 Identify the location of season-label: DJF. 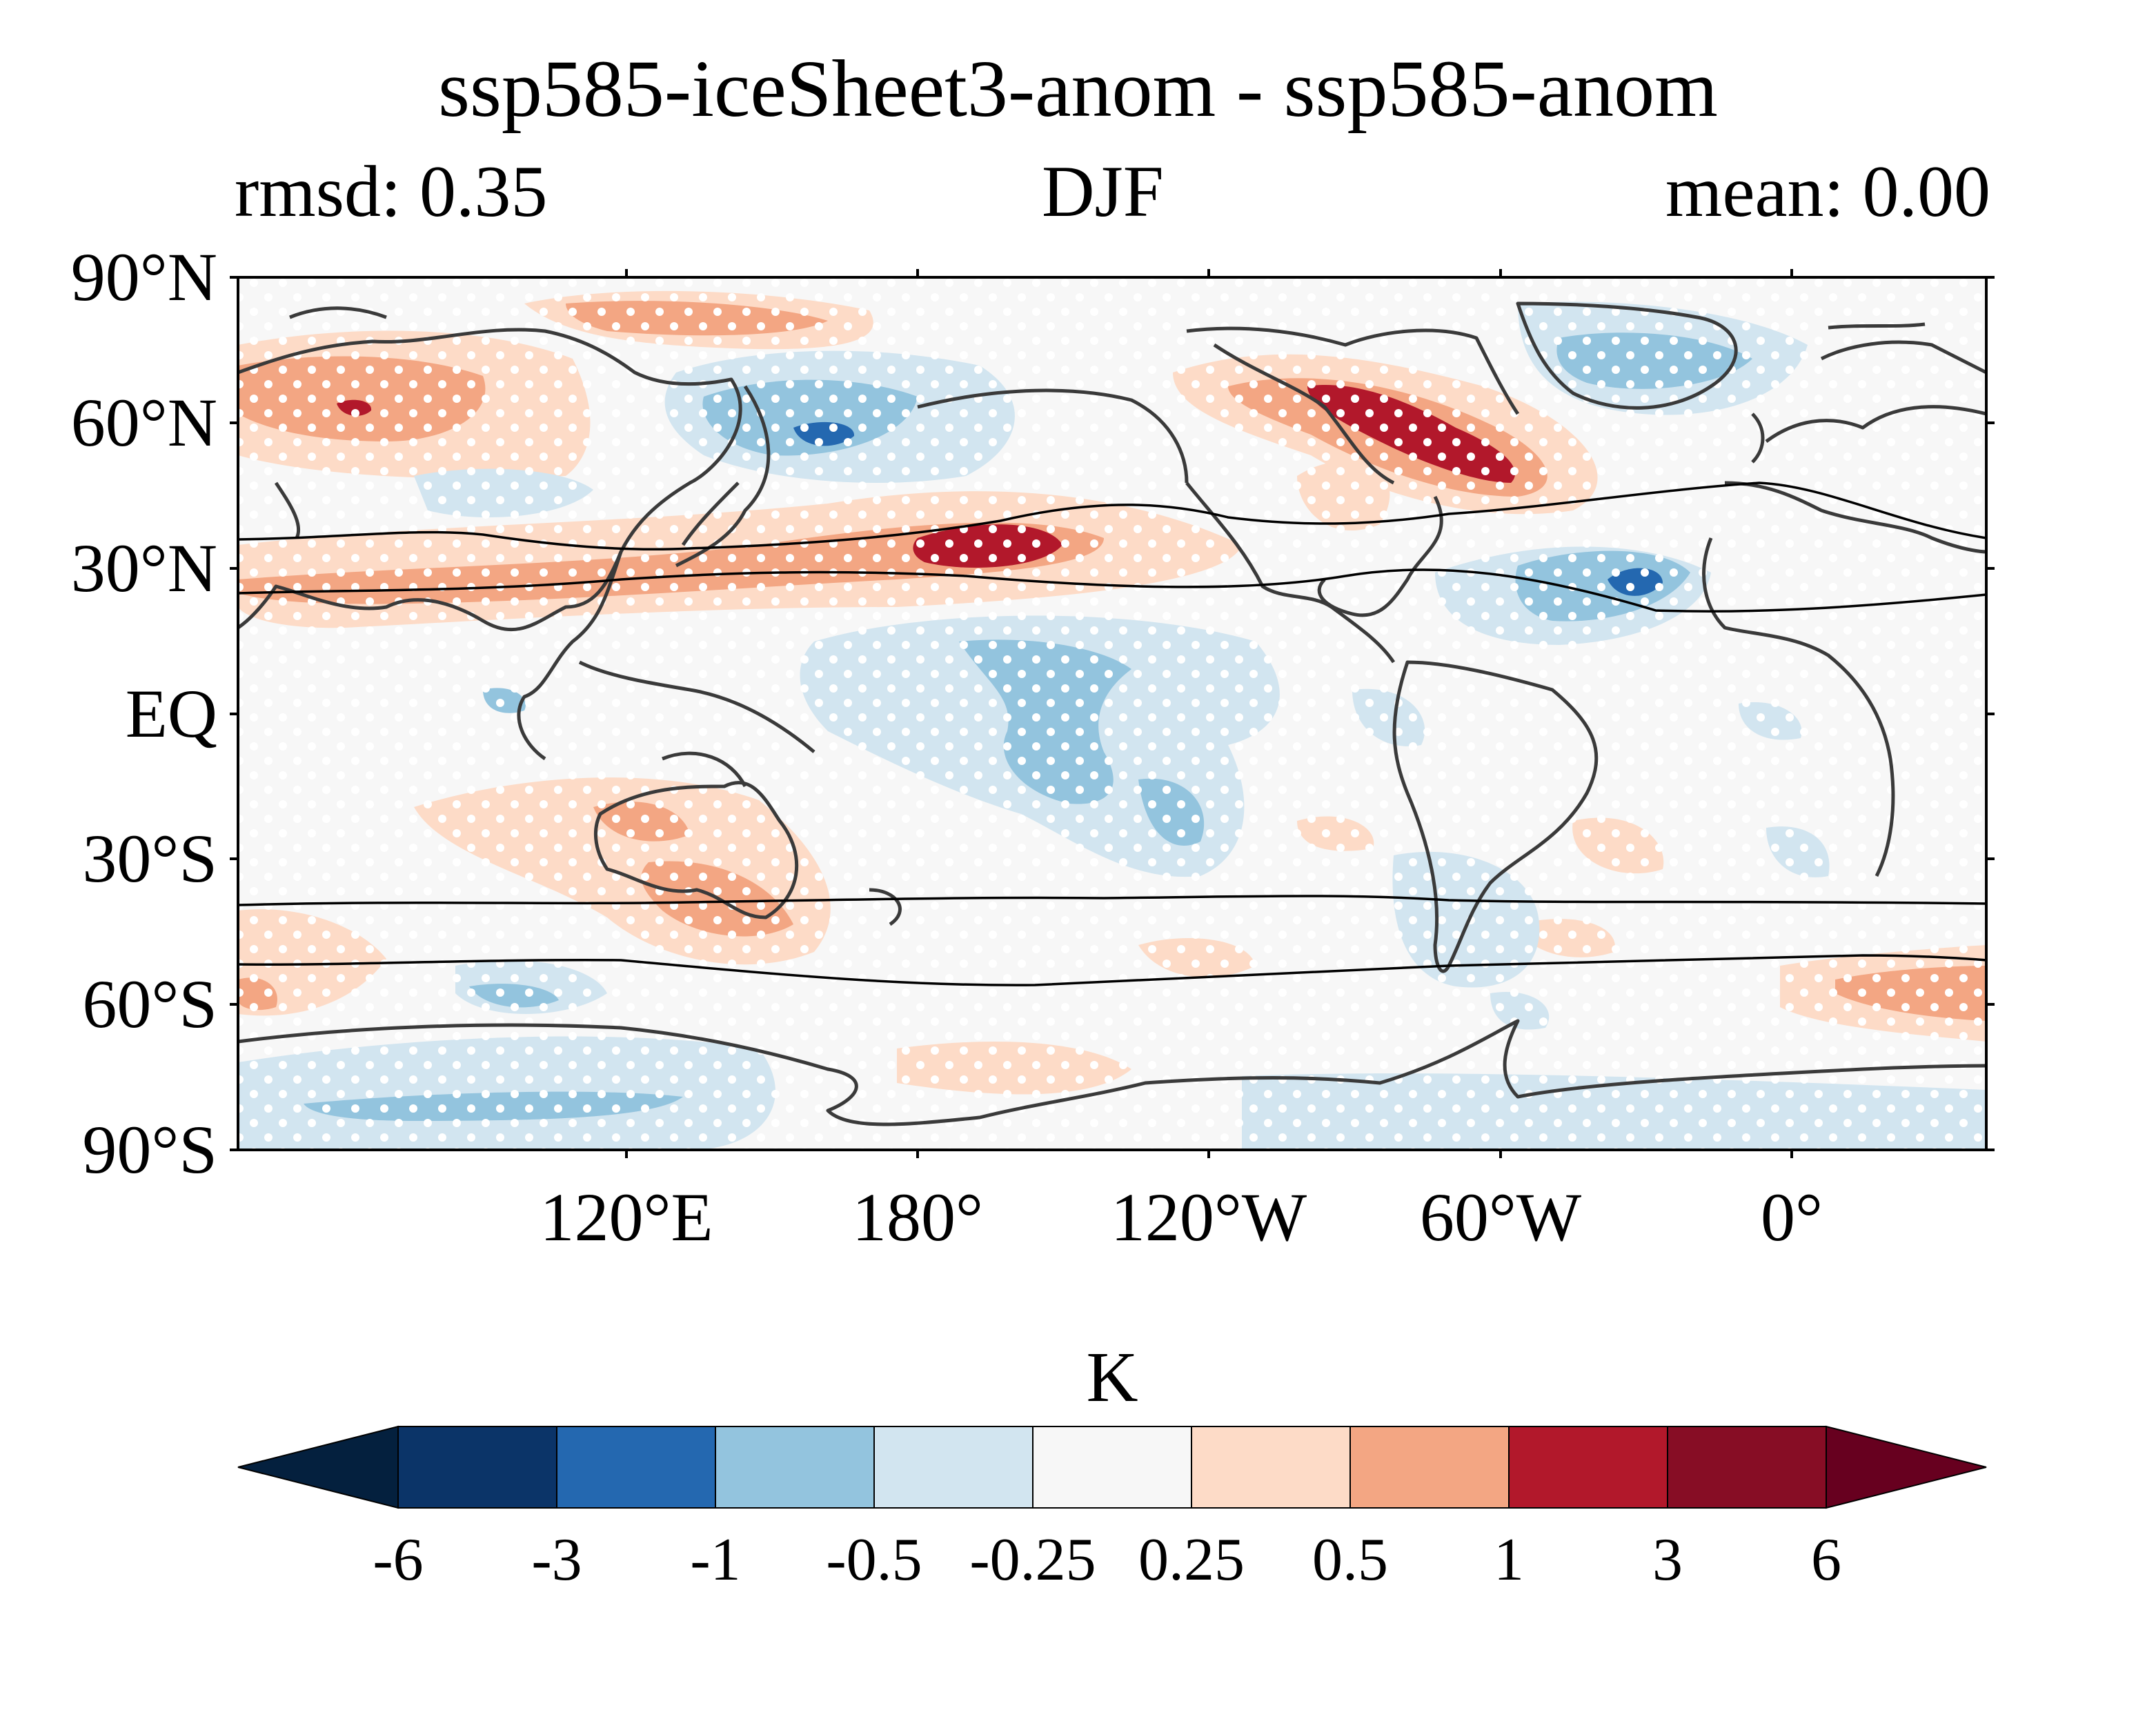
(1103, 191).